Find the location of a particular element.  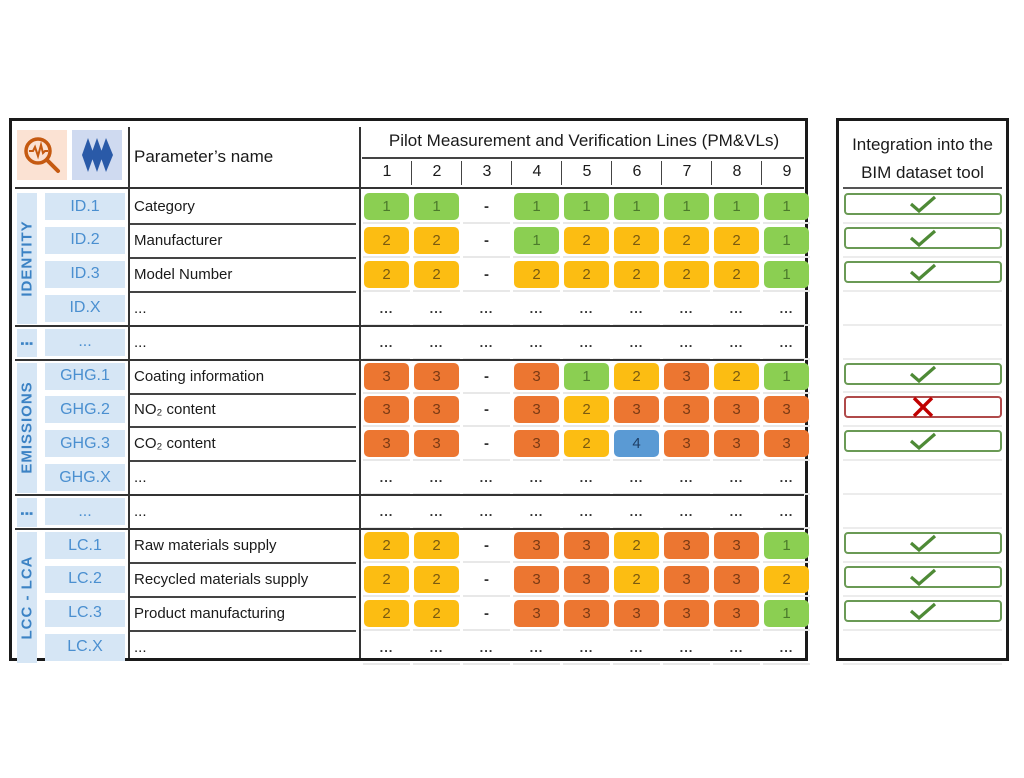

parameter-code: ID.X is located at coordinates (85, 308).